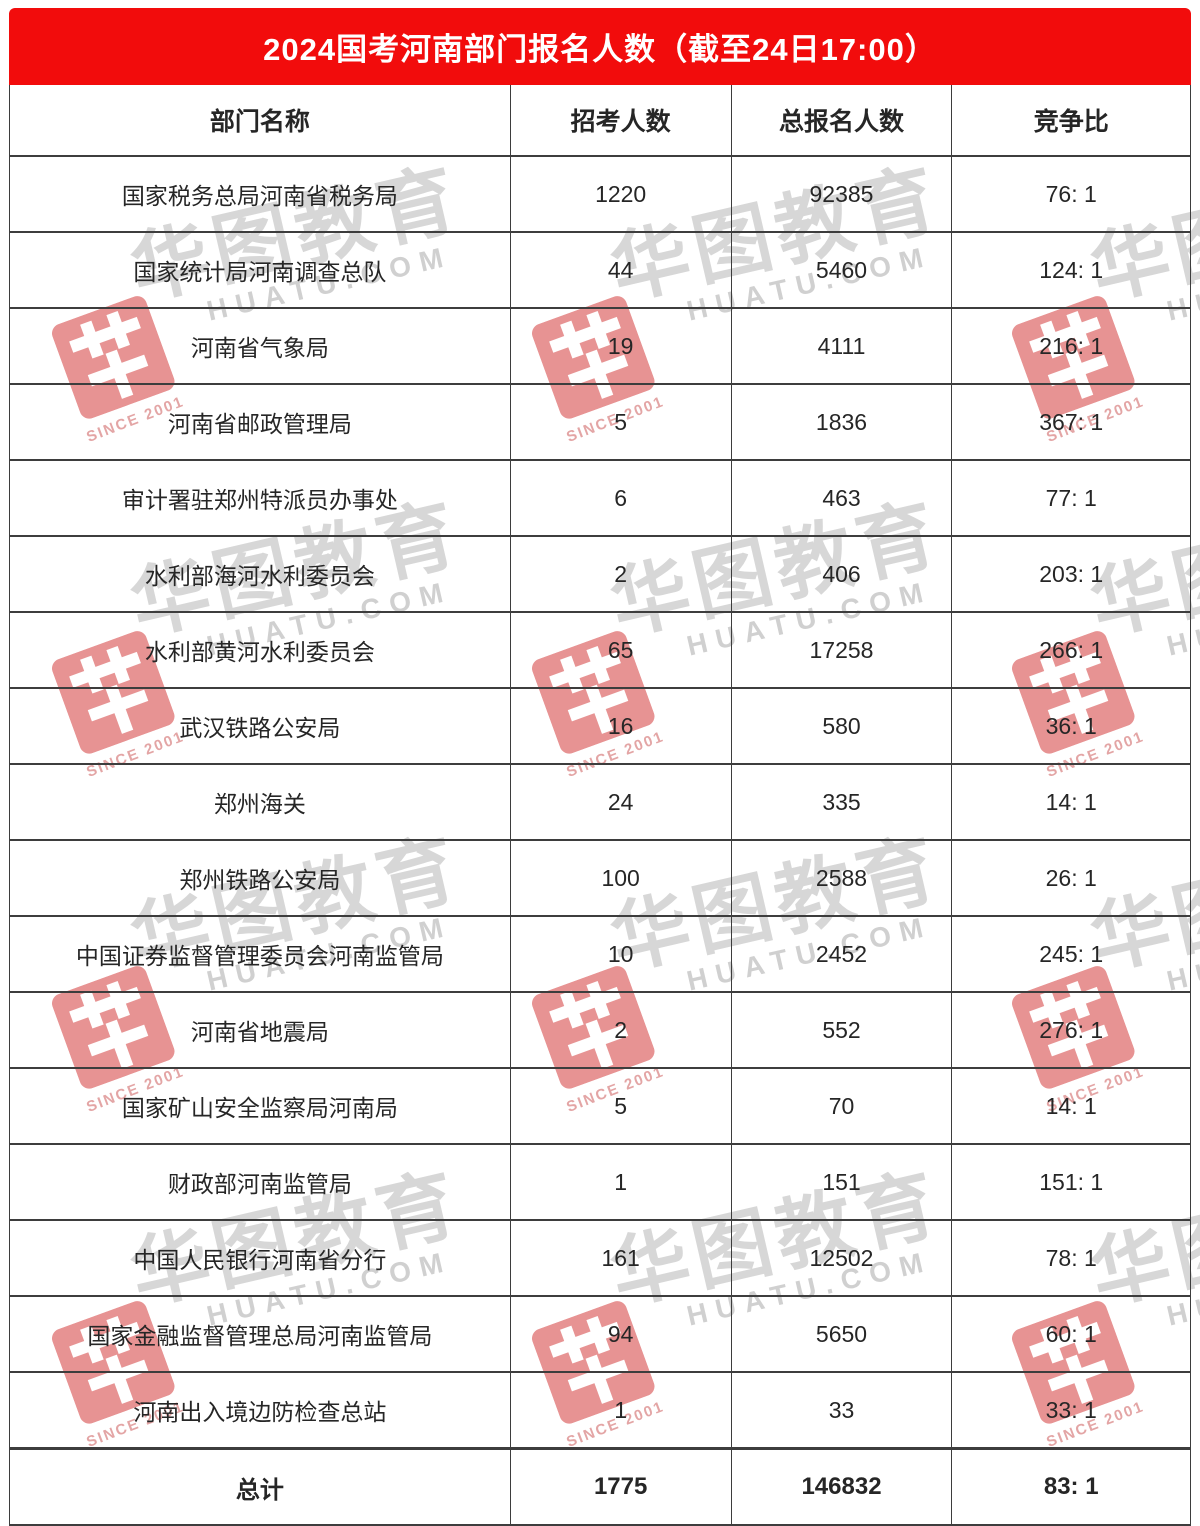 The image size is (1200, 1526). What do you see at coordinates (620, 802) in the screenshot?
I see `recruit-count-cell: 24` at bounding box center [620, 802].